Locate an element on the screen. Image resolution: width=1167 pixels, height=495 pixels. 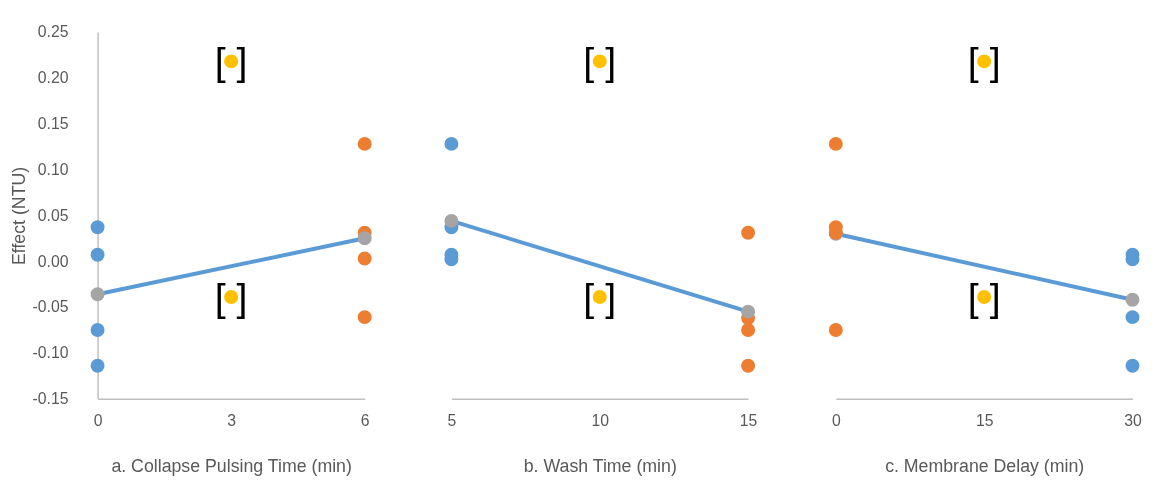
x-axis-title: c. Membrane Delay (min) is located at coordinates (985, 466).